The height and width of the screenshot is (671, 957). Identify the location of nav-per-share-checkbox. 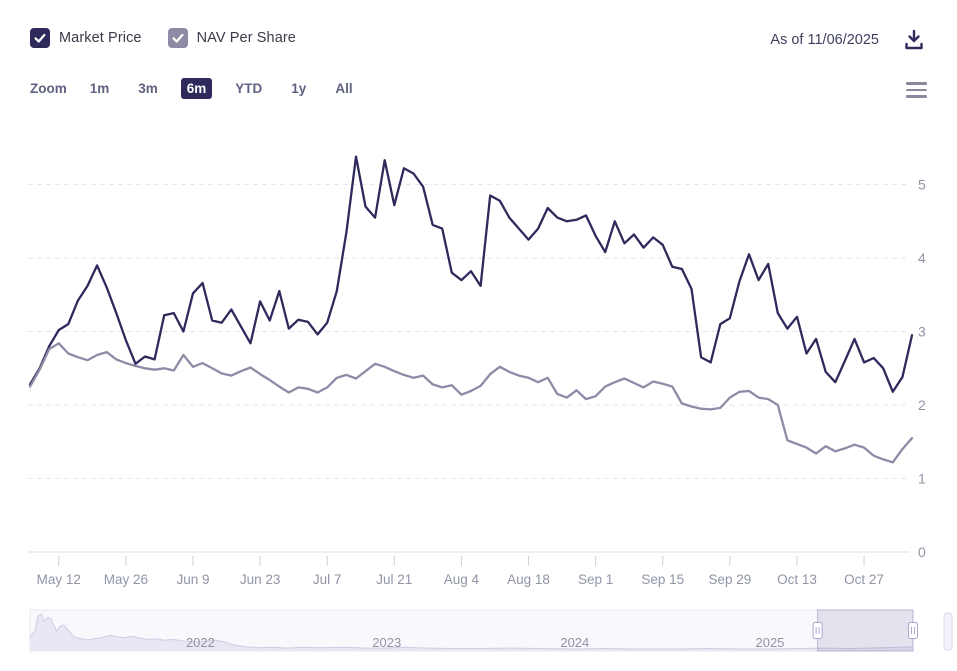
(177, 38).